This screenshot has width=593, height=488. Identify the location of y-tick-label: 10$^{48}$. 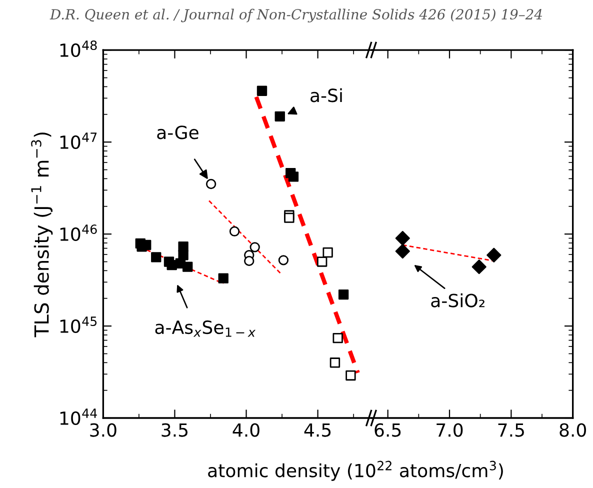
(78, 49).